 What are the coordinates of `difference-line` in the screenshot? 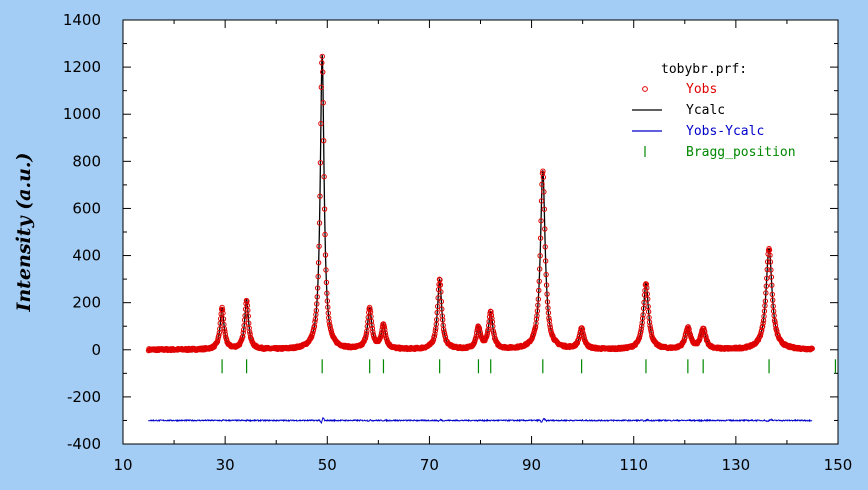 It's located at (480, 420).